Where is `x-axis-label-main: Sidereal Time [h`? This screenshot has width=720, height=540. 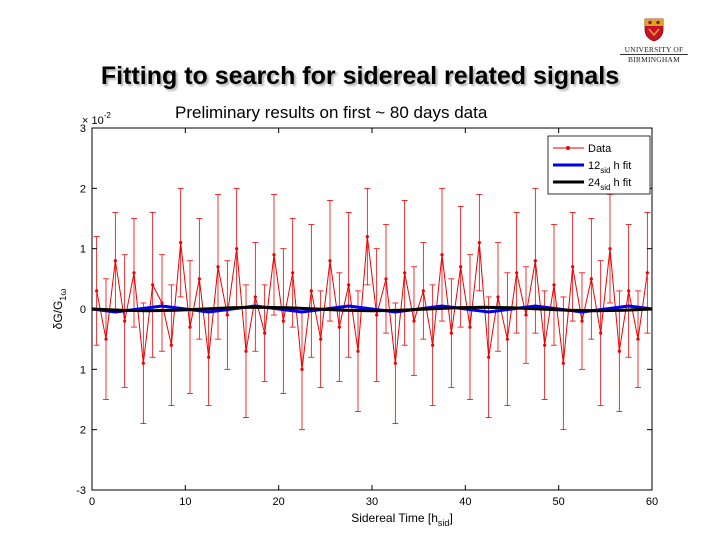
x-axis-label-main: Sidereal Time [h is located at coordinates (394, 518).